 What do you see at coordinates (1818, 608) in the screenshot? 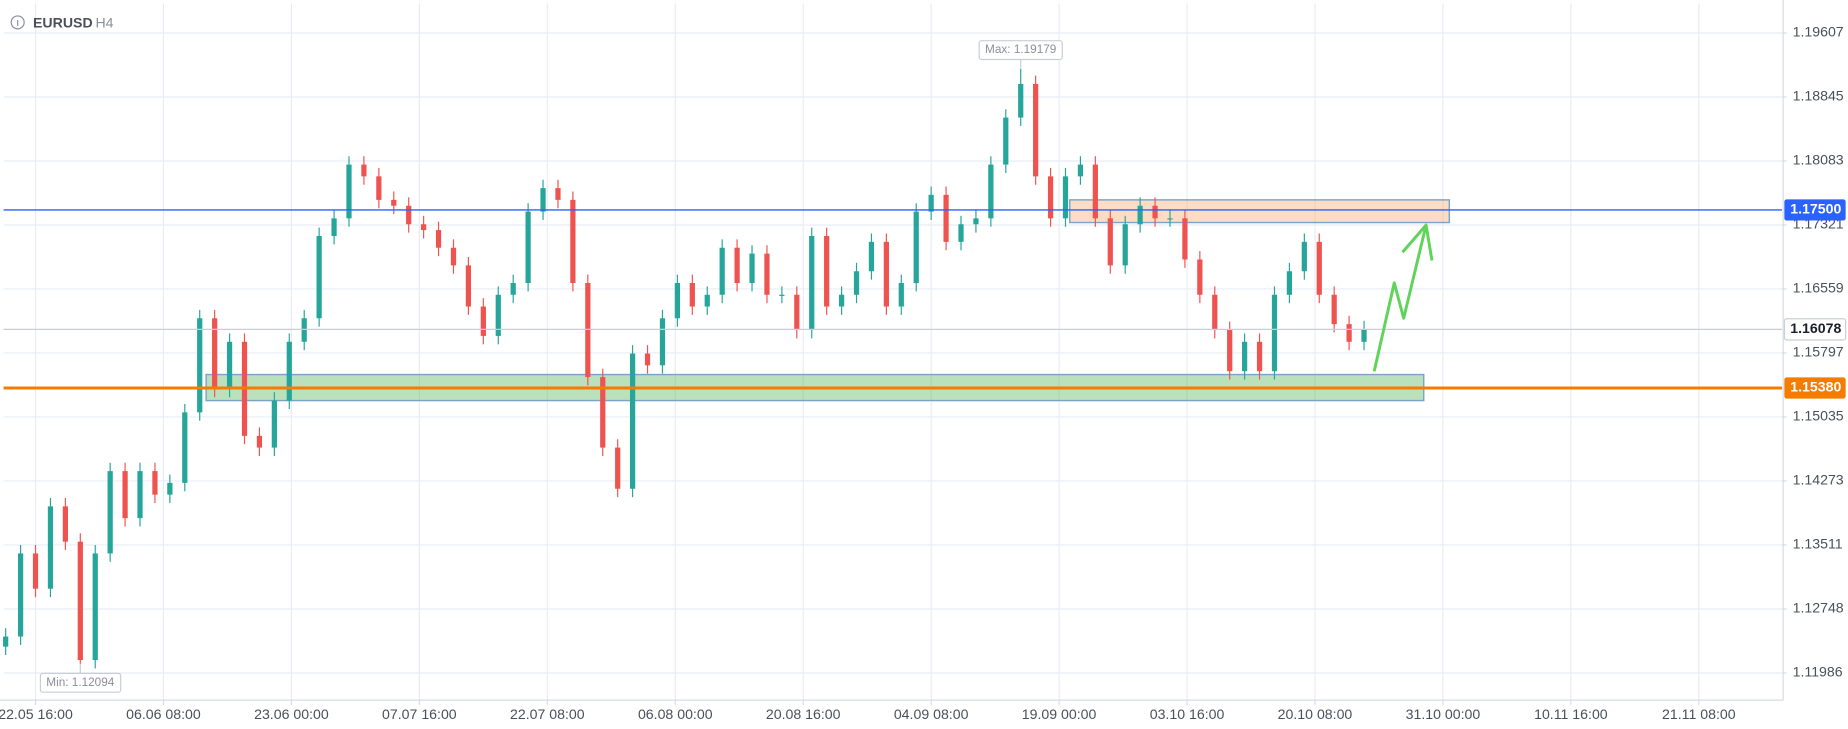
I see `y-tick-label: 1.12748` at bounding box center [1818, 608].